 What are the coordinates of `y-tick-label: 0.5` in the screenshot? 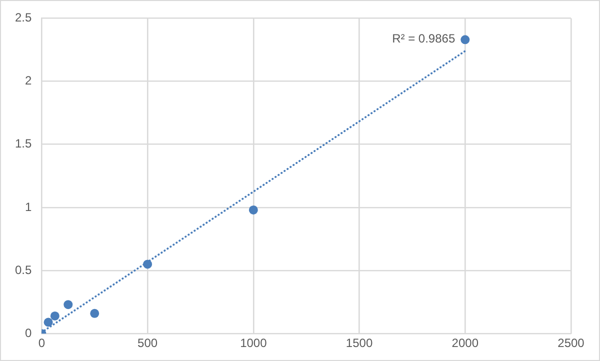 It's located at (23, 269).